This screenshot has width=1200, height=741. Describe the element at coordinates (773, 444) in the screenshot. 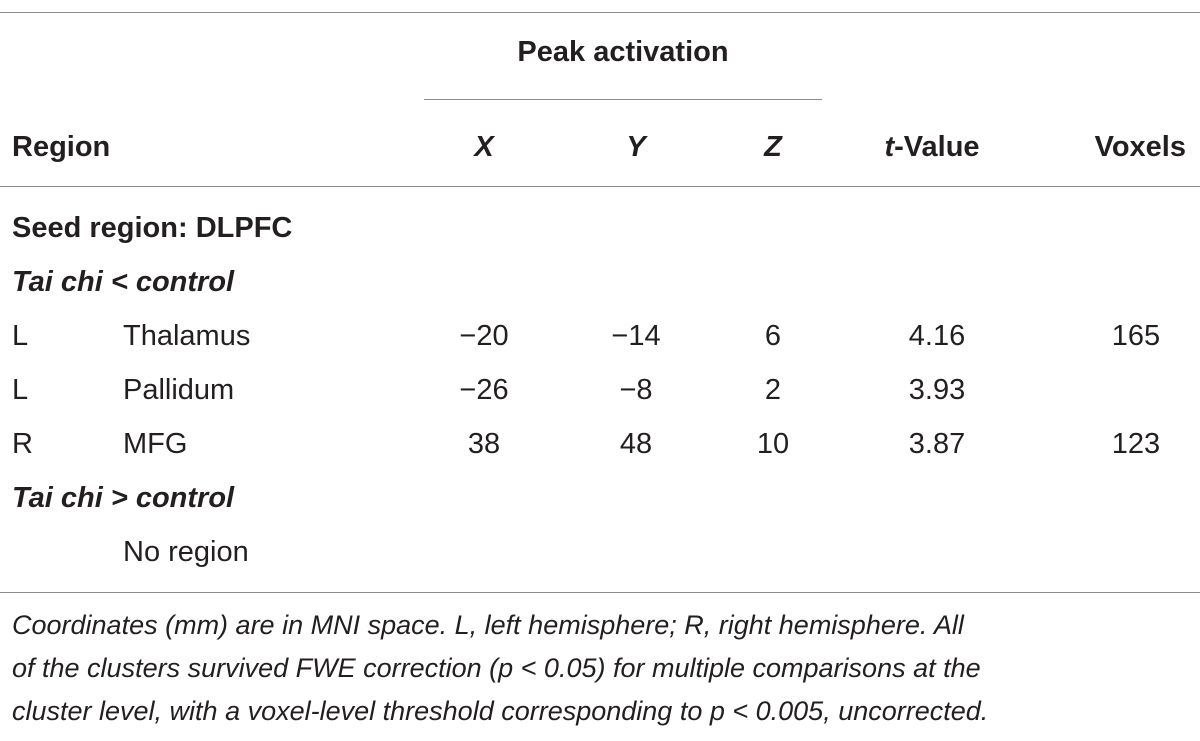

I see `cell-z: 10` at that location.